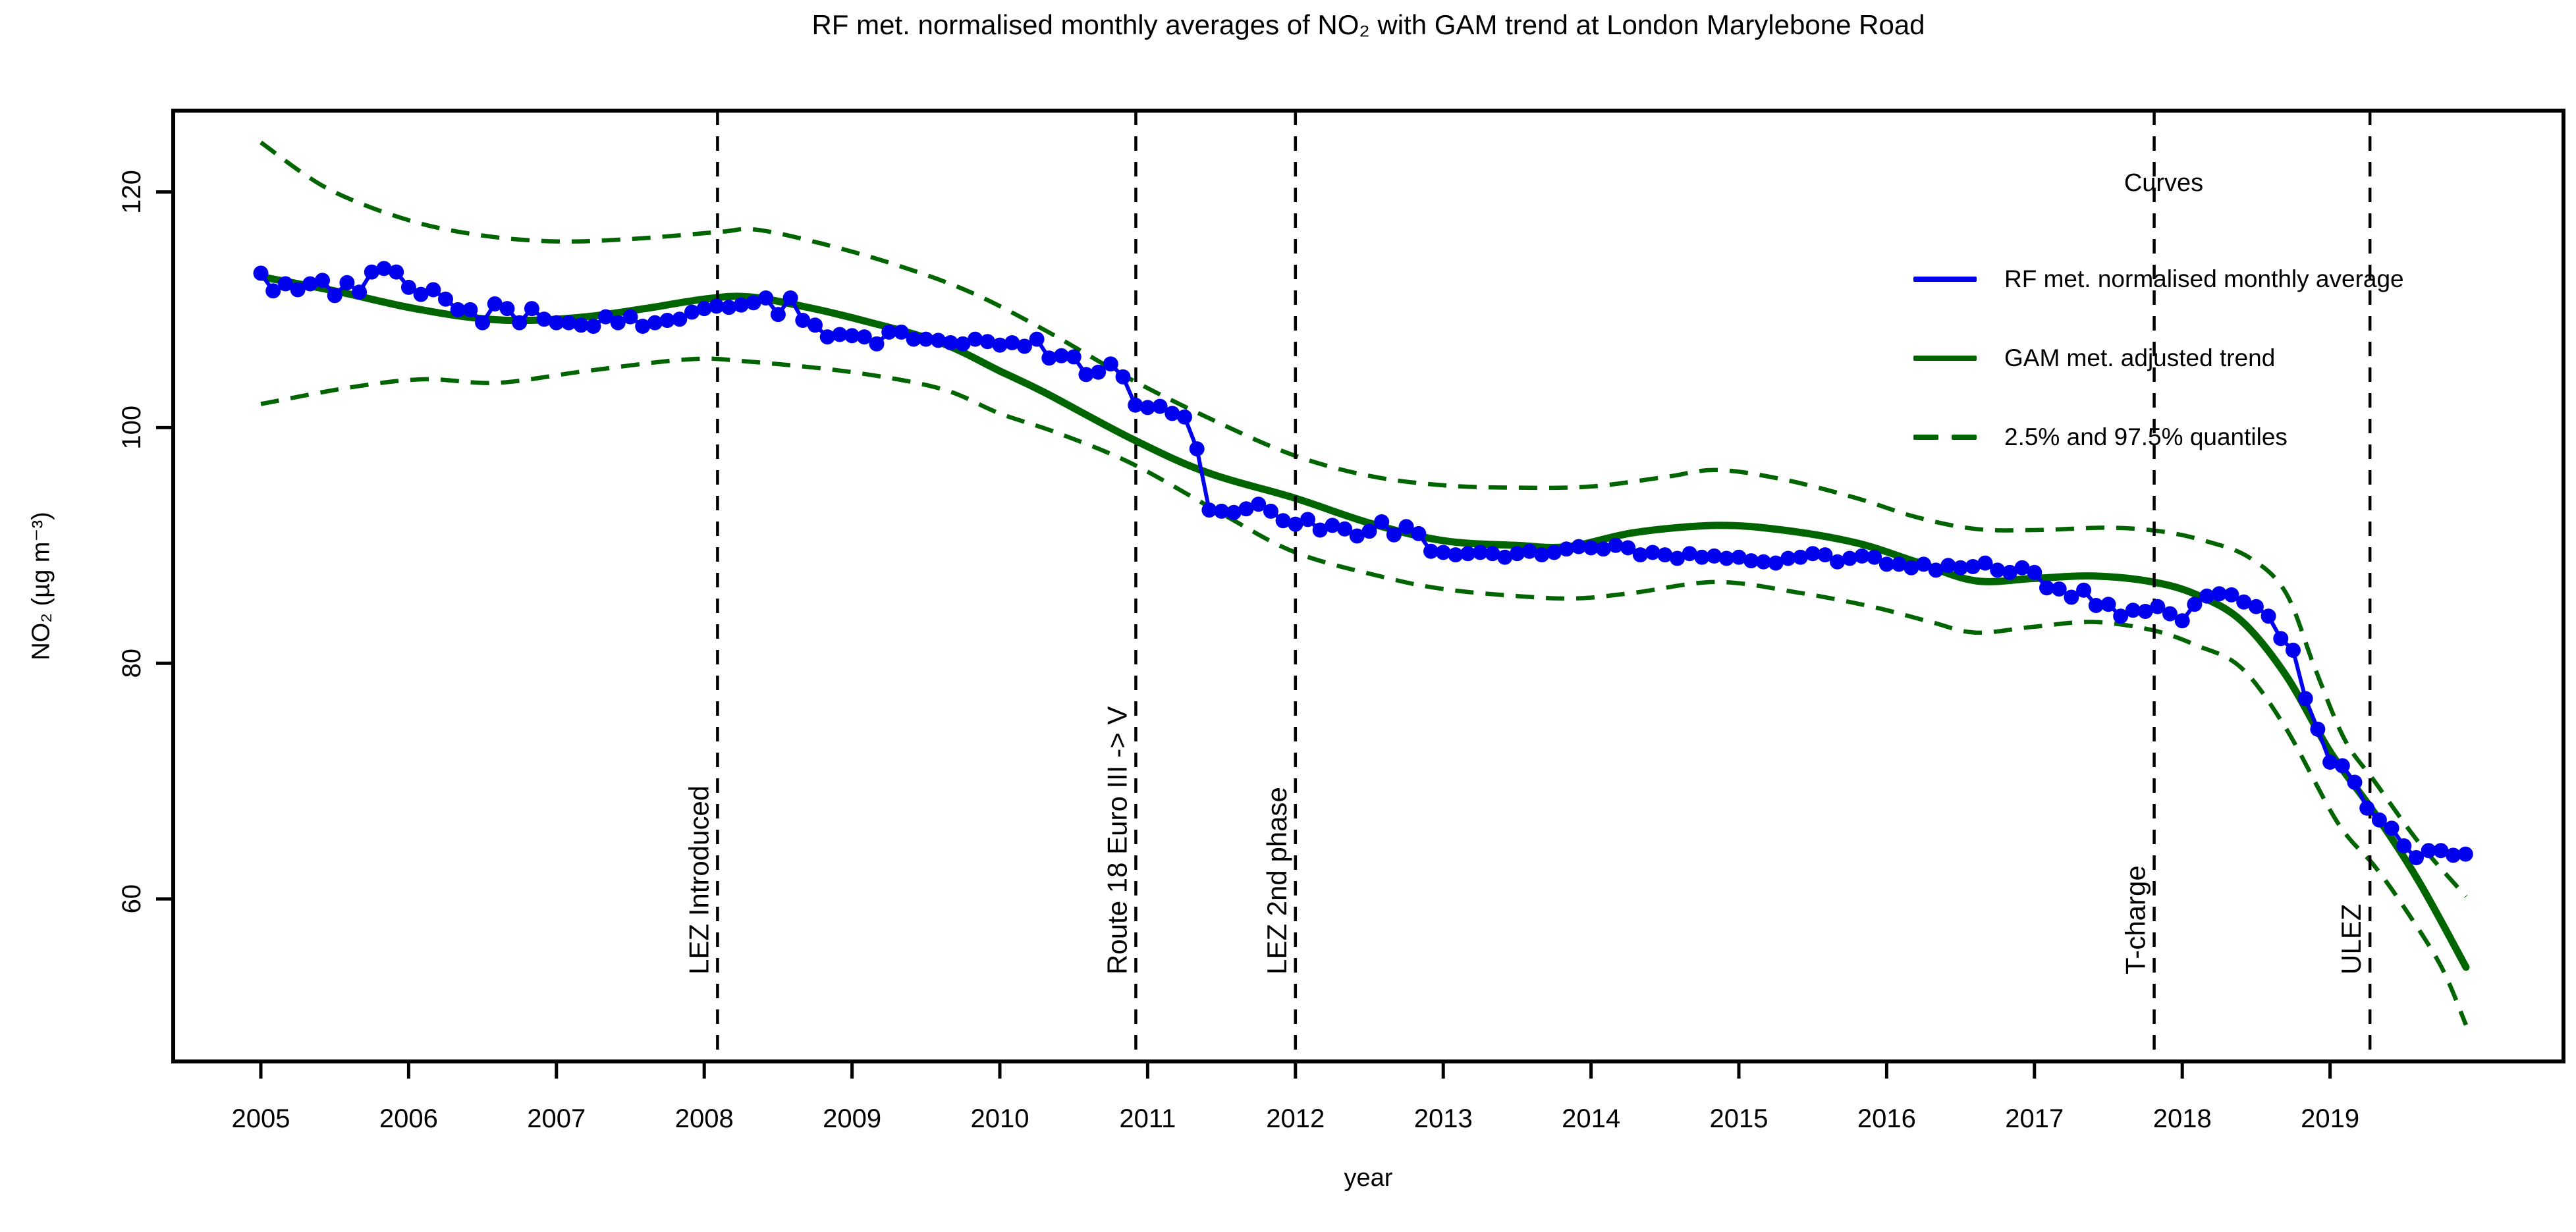 The height and width of the screenshot is (1232, 2576). What do you see at coordinates (2330, 1118) in the screenshot?
I see `x-tick-label: 2019` at bounding box center [2330, 1118].